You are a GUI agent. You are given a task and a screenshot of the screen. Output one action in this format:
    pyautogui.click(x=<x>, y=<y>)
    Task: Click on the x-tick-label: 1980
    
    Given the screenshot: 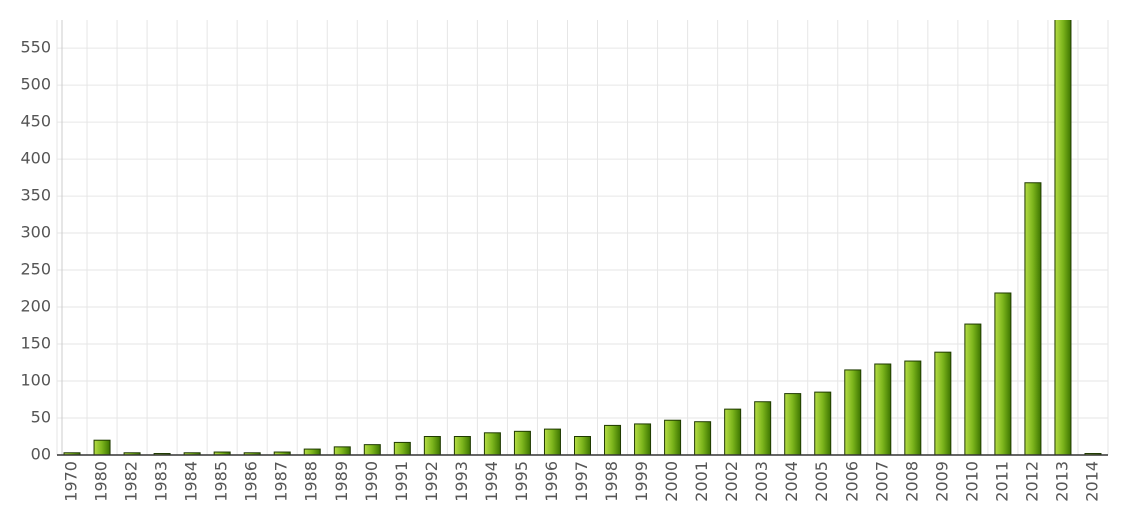 What is the action you would take?
    pyautogui.click(x=101, y=481)
    